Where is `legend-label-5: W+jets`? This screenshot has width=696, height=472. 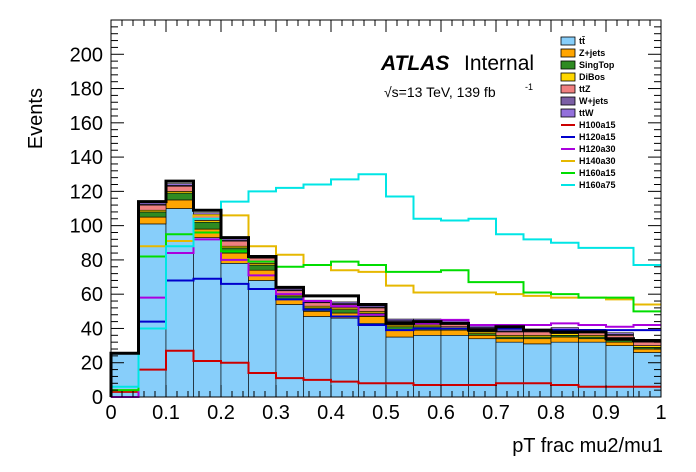 legend-label-5: W+jets is located at coordinates (593, 101).